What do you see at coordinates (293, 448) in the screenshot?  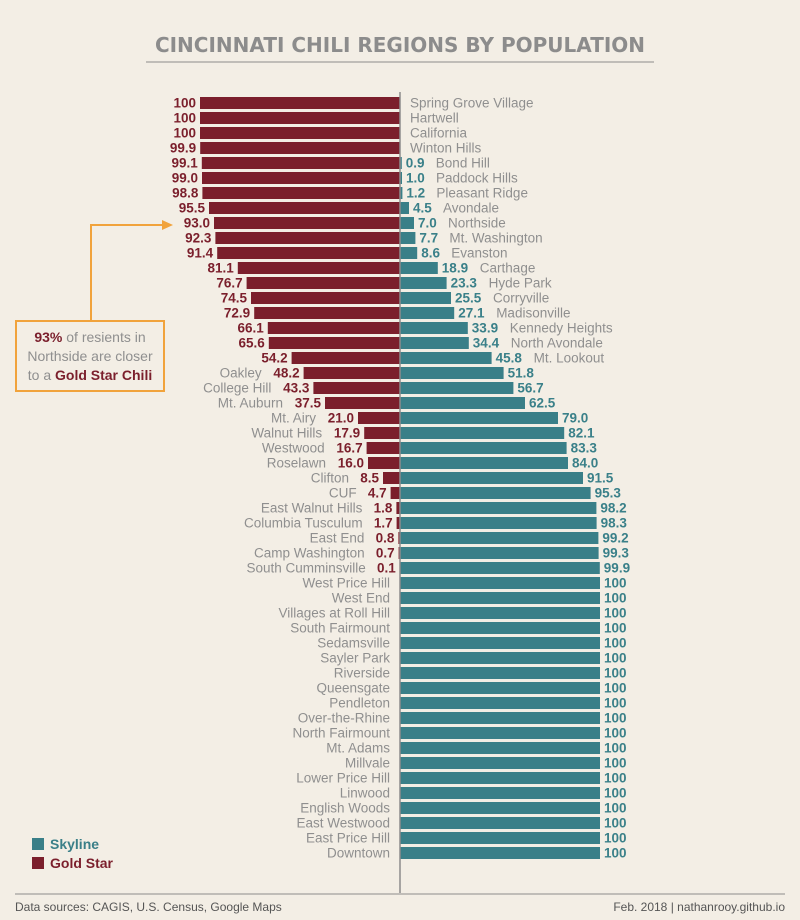 I see `neighborhood-label: Westwood` at bounding box center [293, 448].